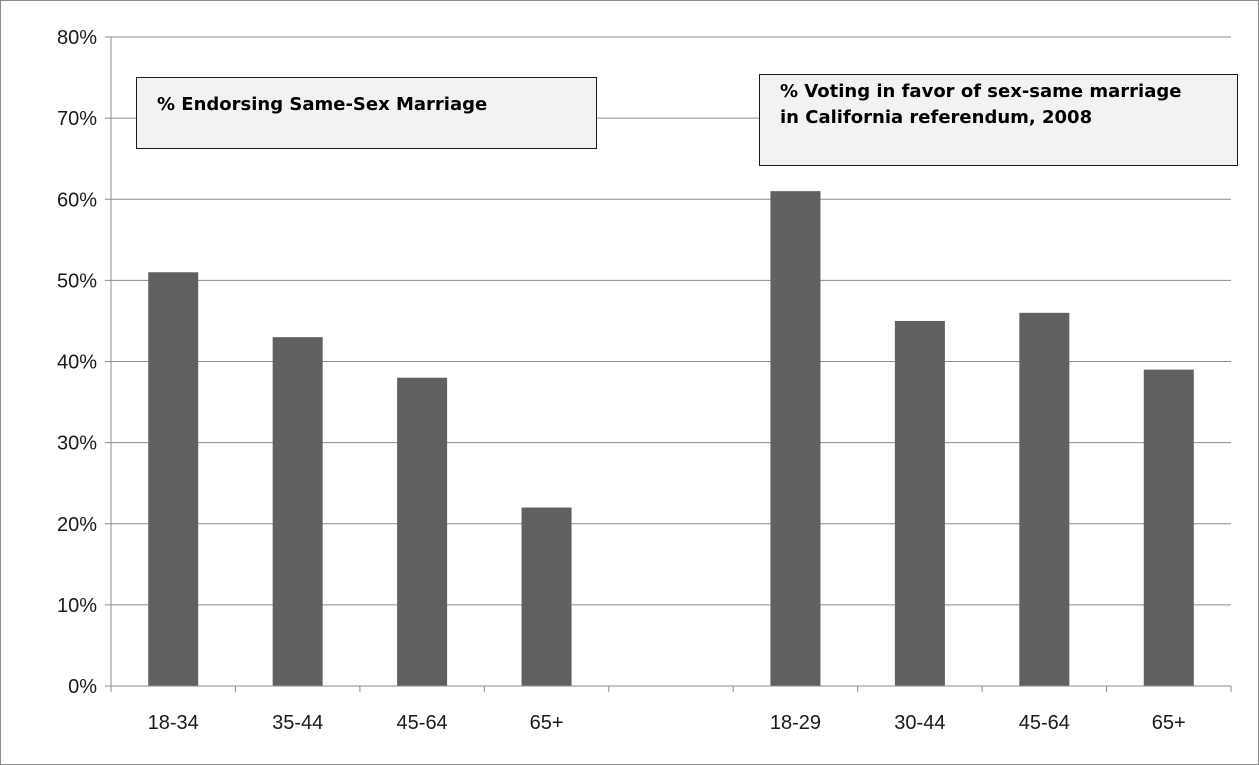  What do you see at coordinates (77, 281) in the screenshot?
I see `y-tick-label: 50%` at bounding box center [77, 281].